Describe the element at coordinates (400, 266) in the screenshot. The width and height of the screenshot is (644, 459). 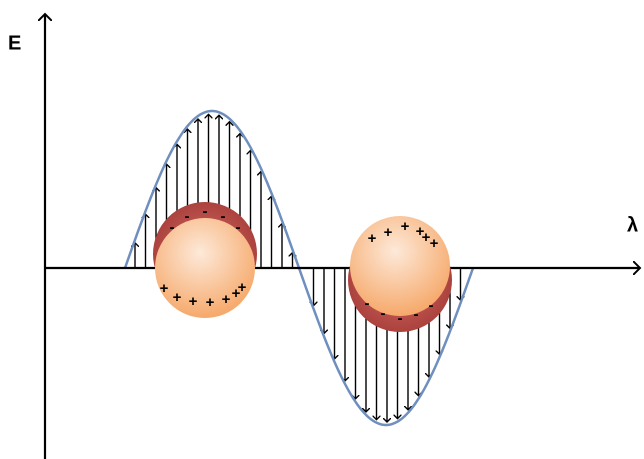
I see `sphere-2-body` at that location.